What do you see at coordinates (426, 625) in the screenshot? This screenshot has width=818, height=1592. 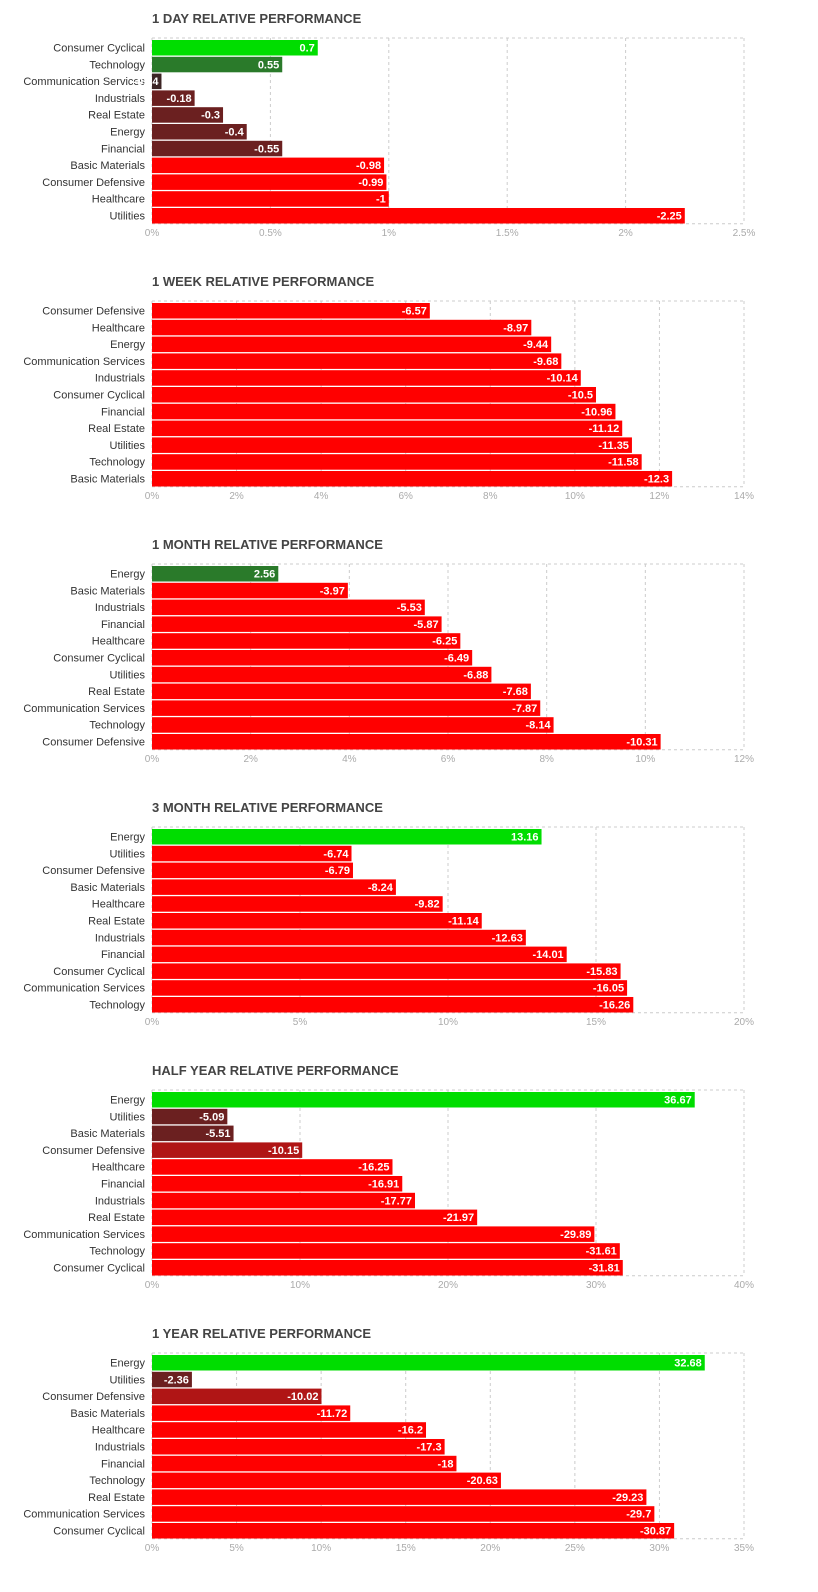 I see `bar-value-label: -5.87` at bounding box center [426, 625].